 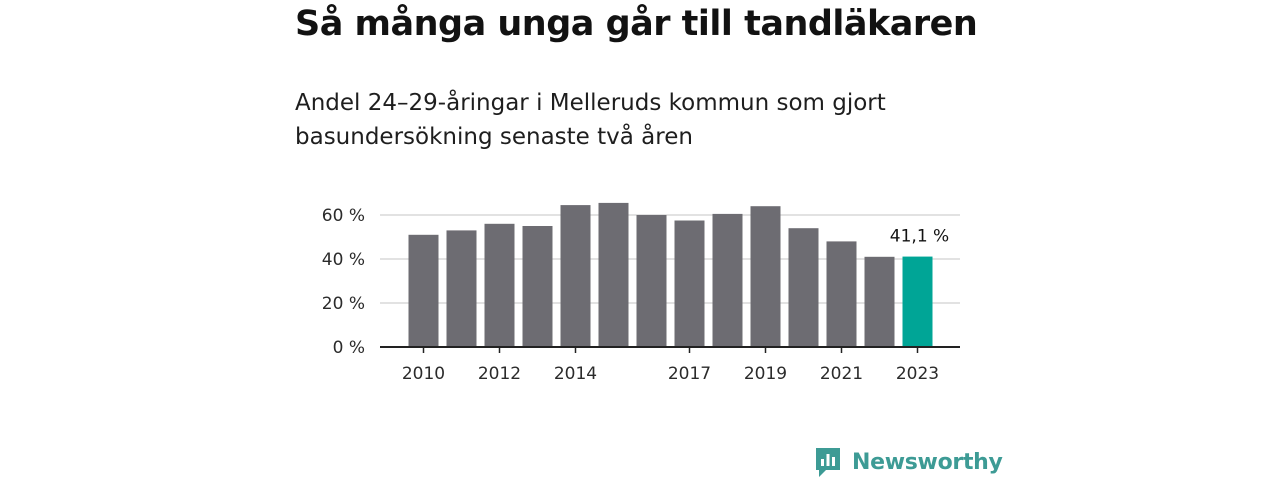 What do you see at coordinates (927, 462) in the screenshot?
I see `brand-name: Newsworthy` at bounding box center [927, 462].